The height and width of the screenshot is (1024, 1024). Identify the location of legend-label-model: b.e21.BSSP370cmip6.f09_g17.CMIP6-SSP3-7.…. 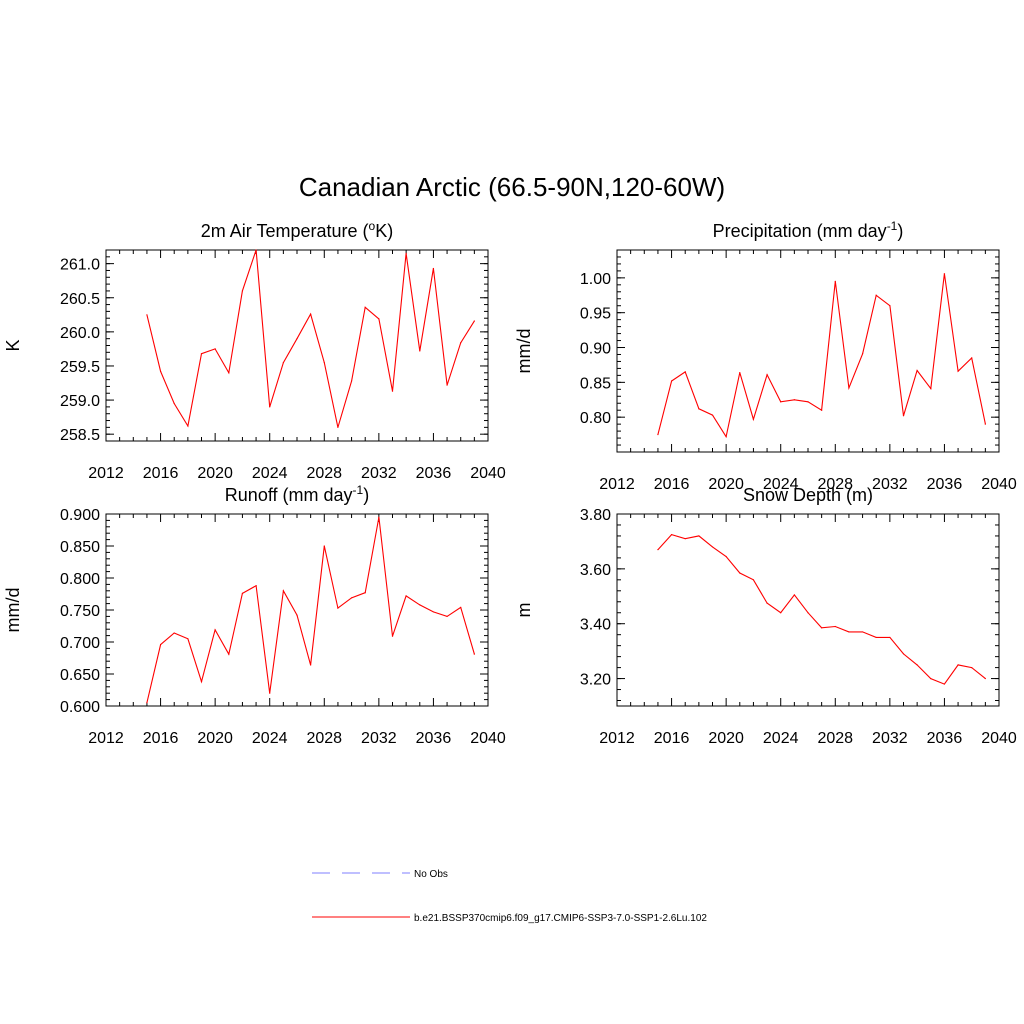
(560, 918).